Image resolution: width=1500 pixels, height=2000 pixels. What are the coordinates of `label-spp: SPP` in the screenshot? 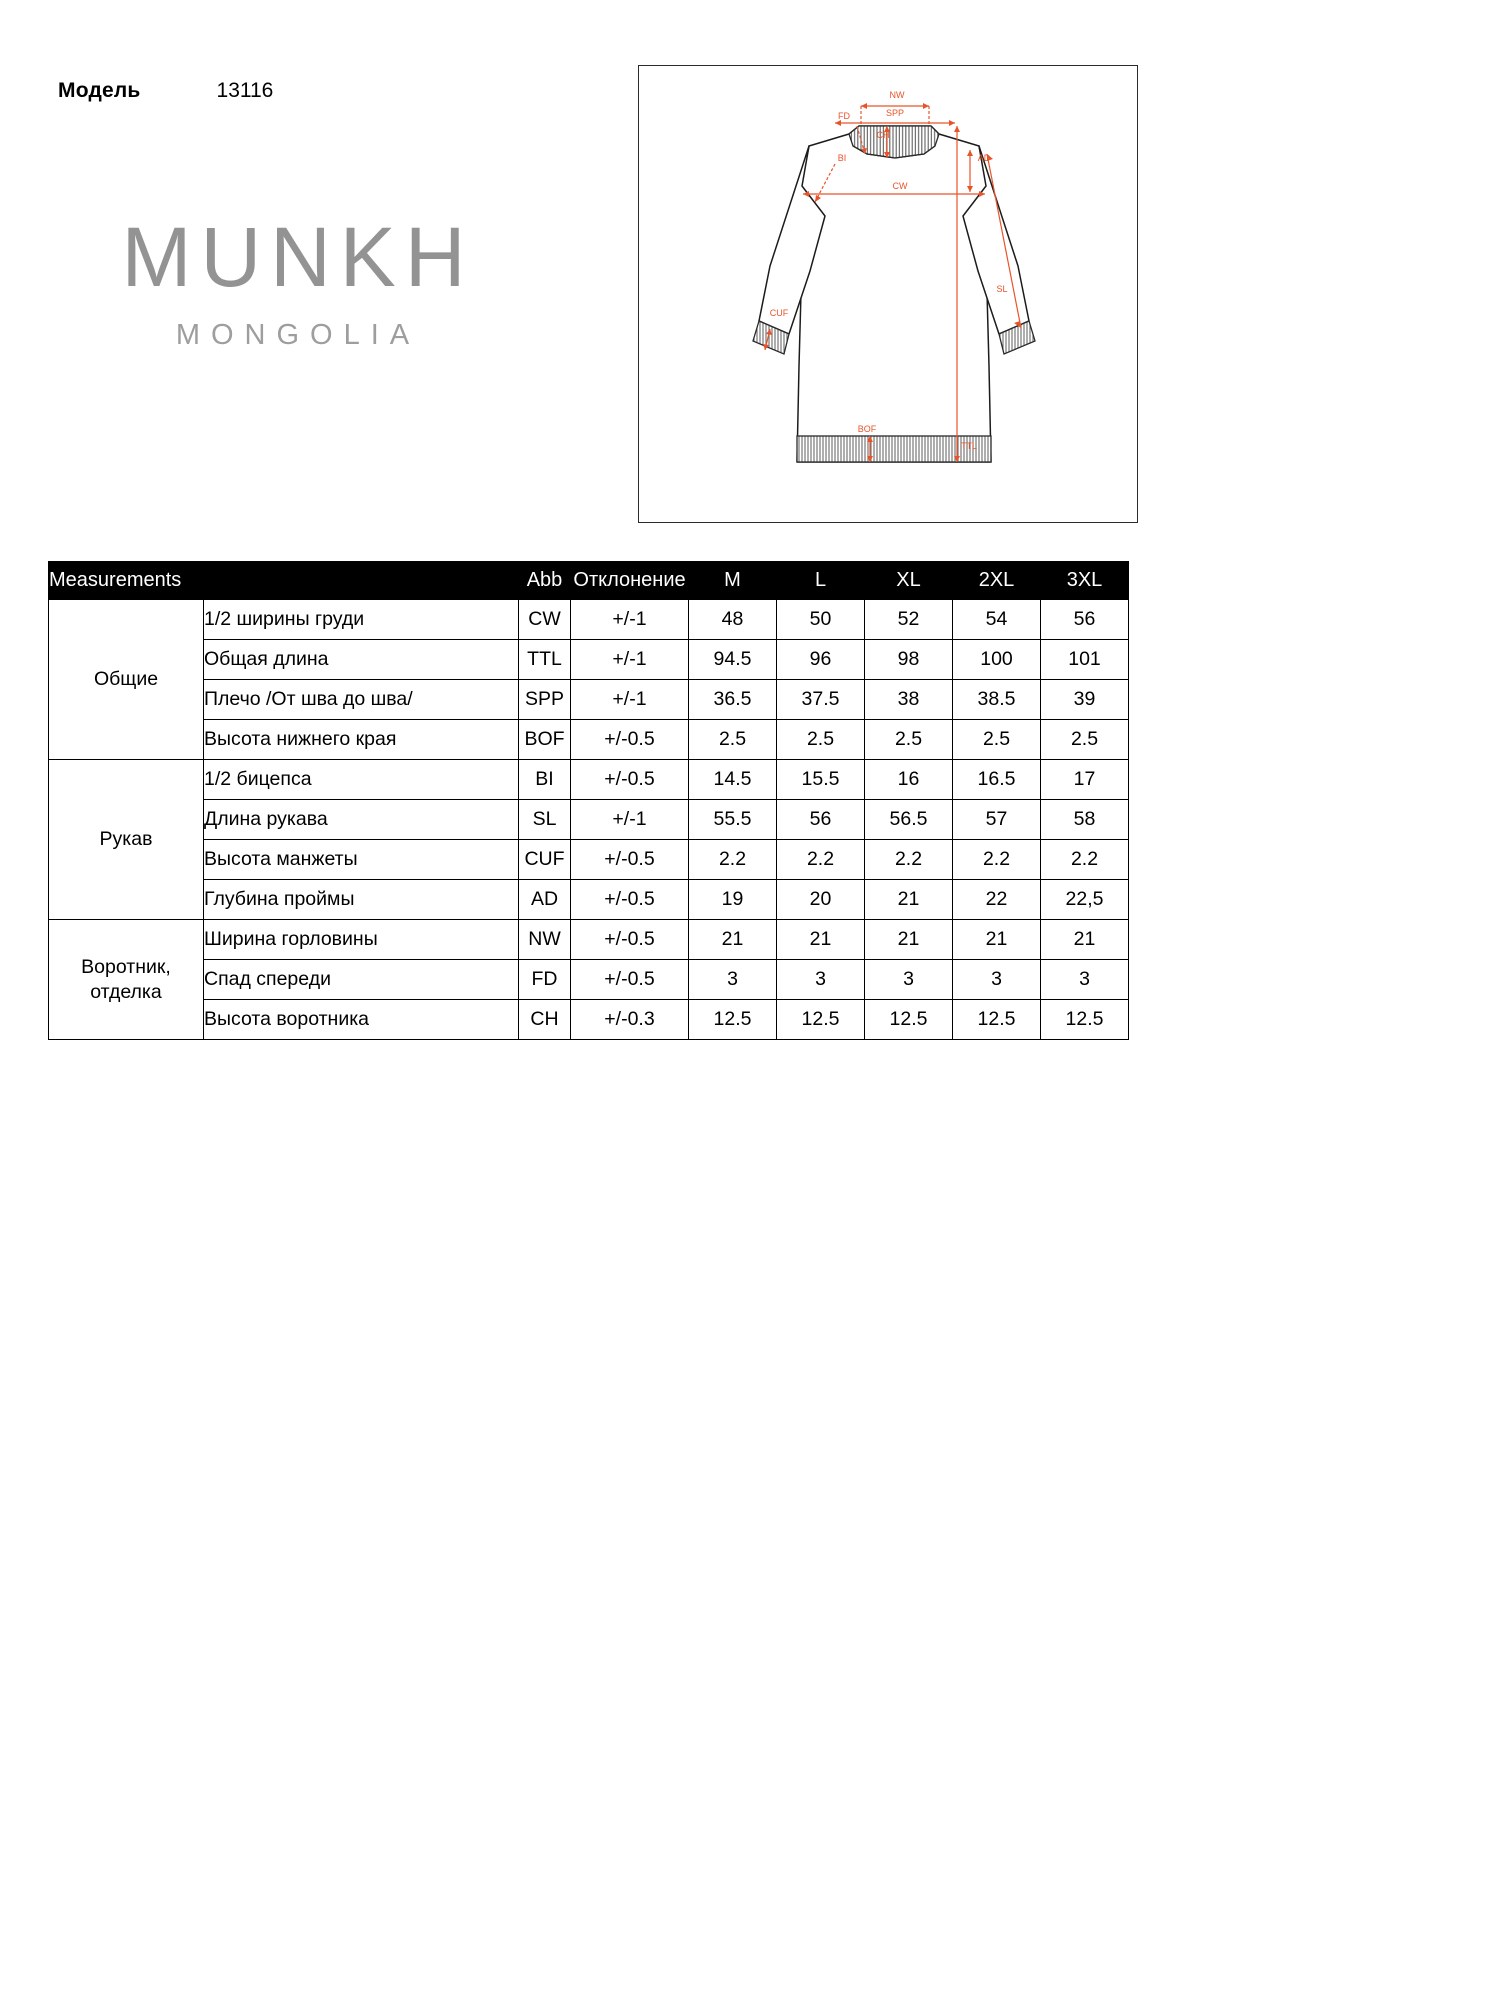 It's located at (895, 113).